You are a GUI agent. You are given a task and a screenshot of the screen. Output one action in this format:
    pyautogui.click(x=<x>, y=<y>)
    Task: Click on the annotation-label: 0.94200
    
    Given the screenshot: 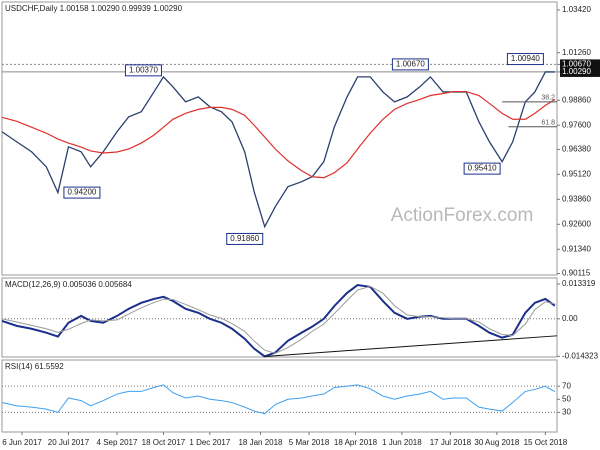 What is the action you would take?
    pyautogui.click(x=81, y=192)
    